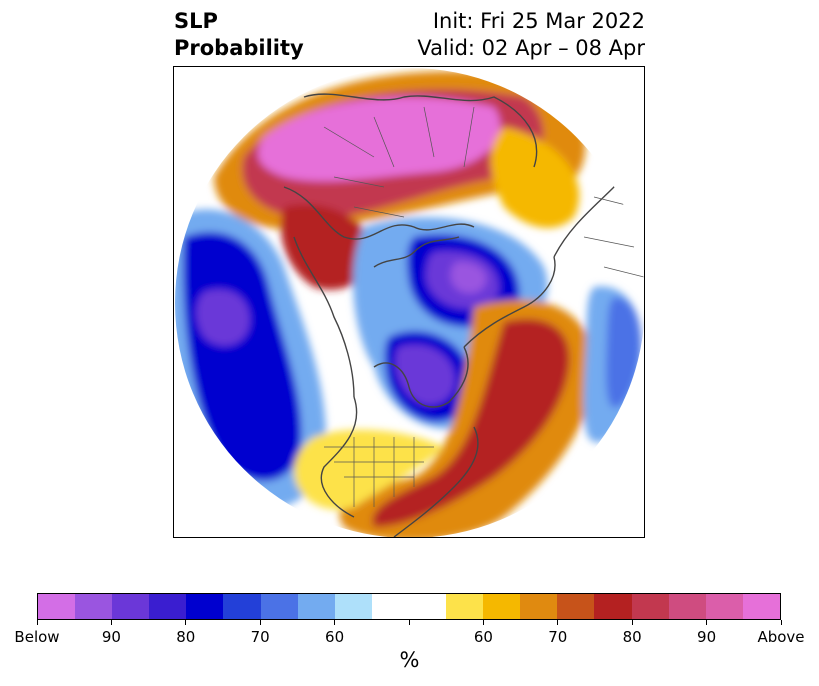 This screenshot has height=686, width=819. I want to click on cold-anomaly-arctic-max, so click(468, 277).